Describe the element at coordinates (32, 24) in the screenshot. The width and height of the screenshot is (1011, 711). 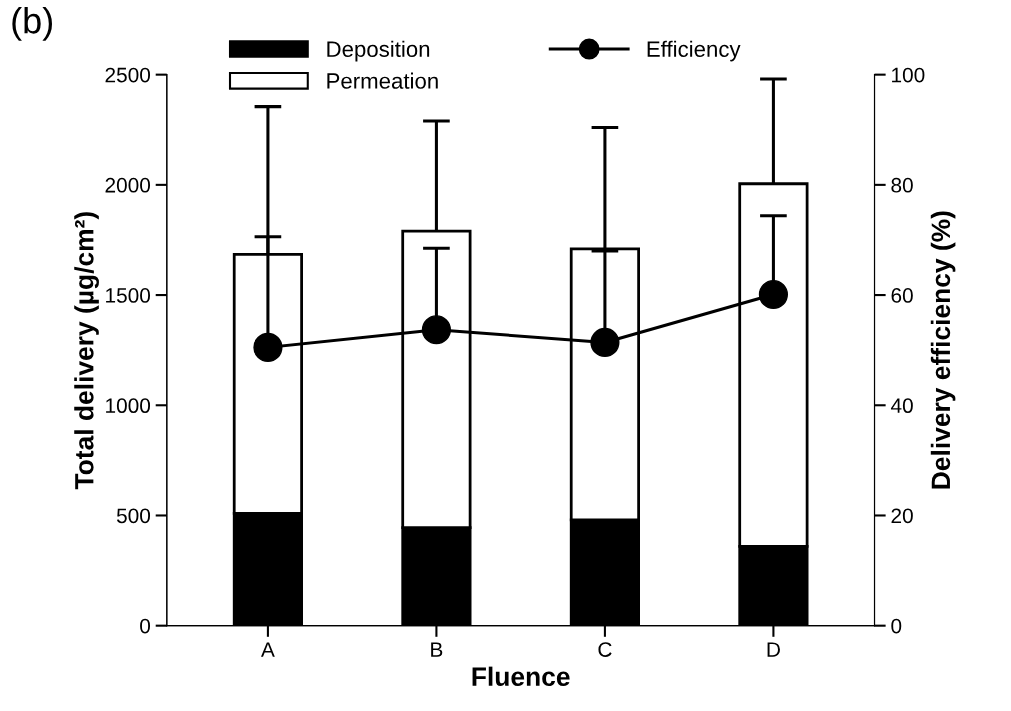
I see `text: (b)` at that location.